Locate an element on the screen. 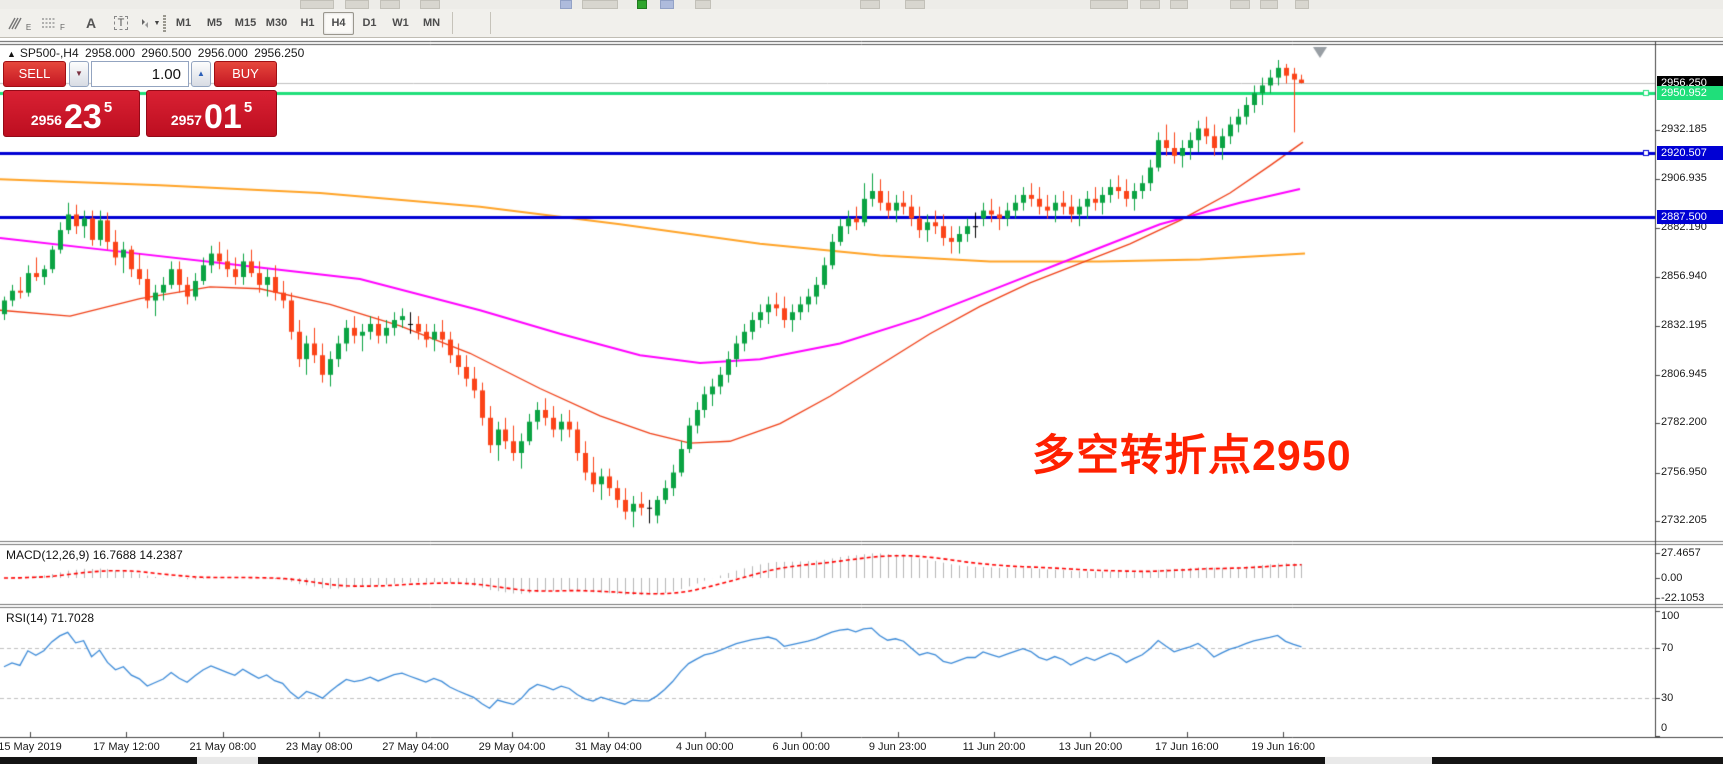  bid-prefix: 2956 is located at coordinates (46, 120).